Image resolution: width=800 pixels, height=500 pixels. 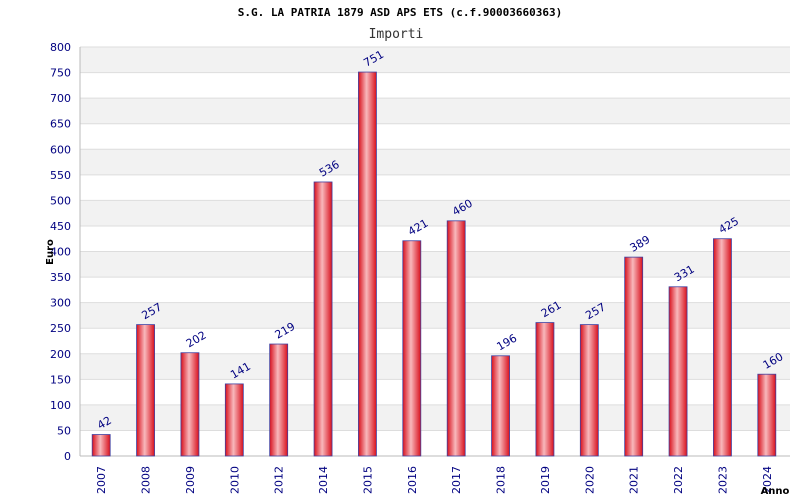 What do you see at coordinates (367, 480) in the screenshot?
I see `x-tick-label: 2015` at bounding box center [367, 480].